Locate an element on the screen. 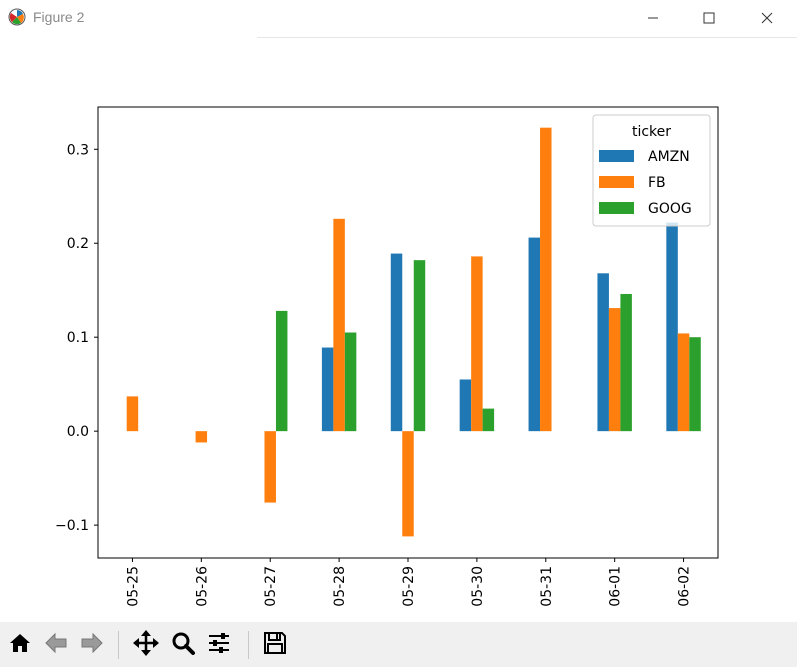 The width and height of the screenshot is (797, 667). arrow-right-icon is located at coordinates (92, 645).